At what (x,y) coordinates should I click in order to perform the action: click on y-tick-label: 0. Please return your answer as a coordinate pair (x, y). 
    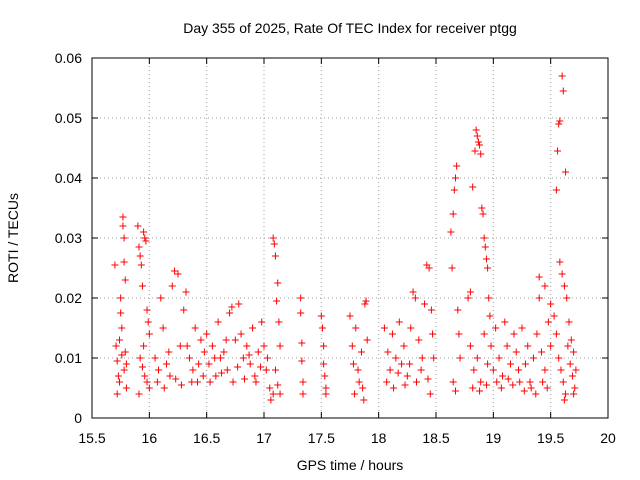
    Looking at the image, I should click on (78, 418).